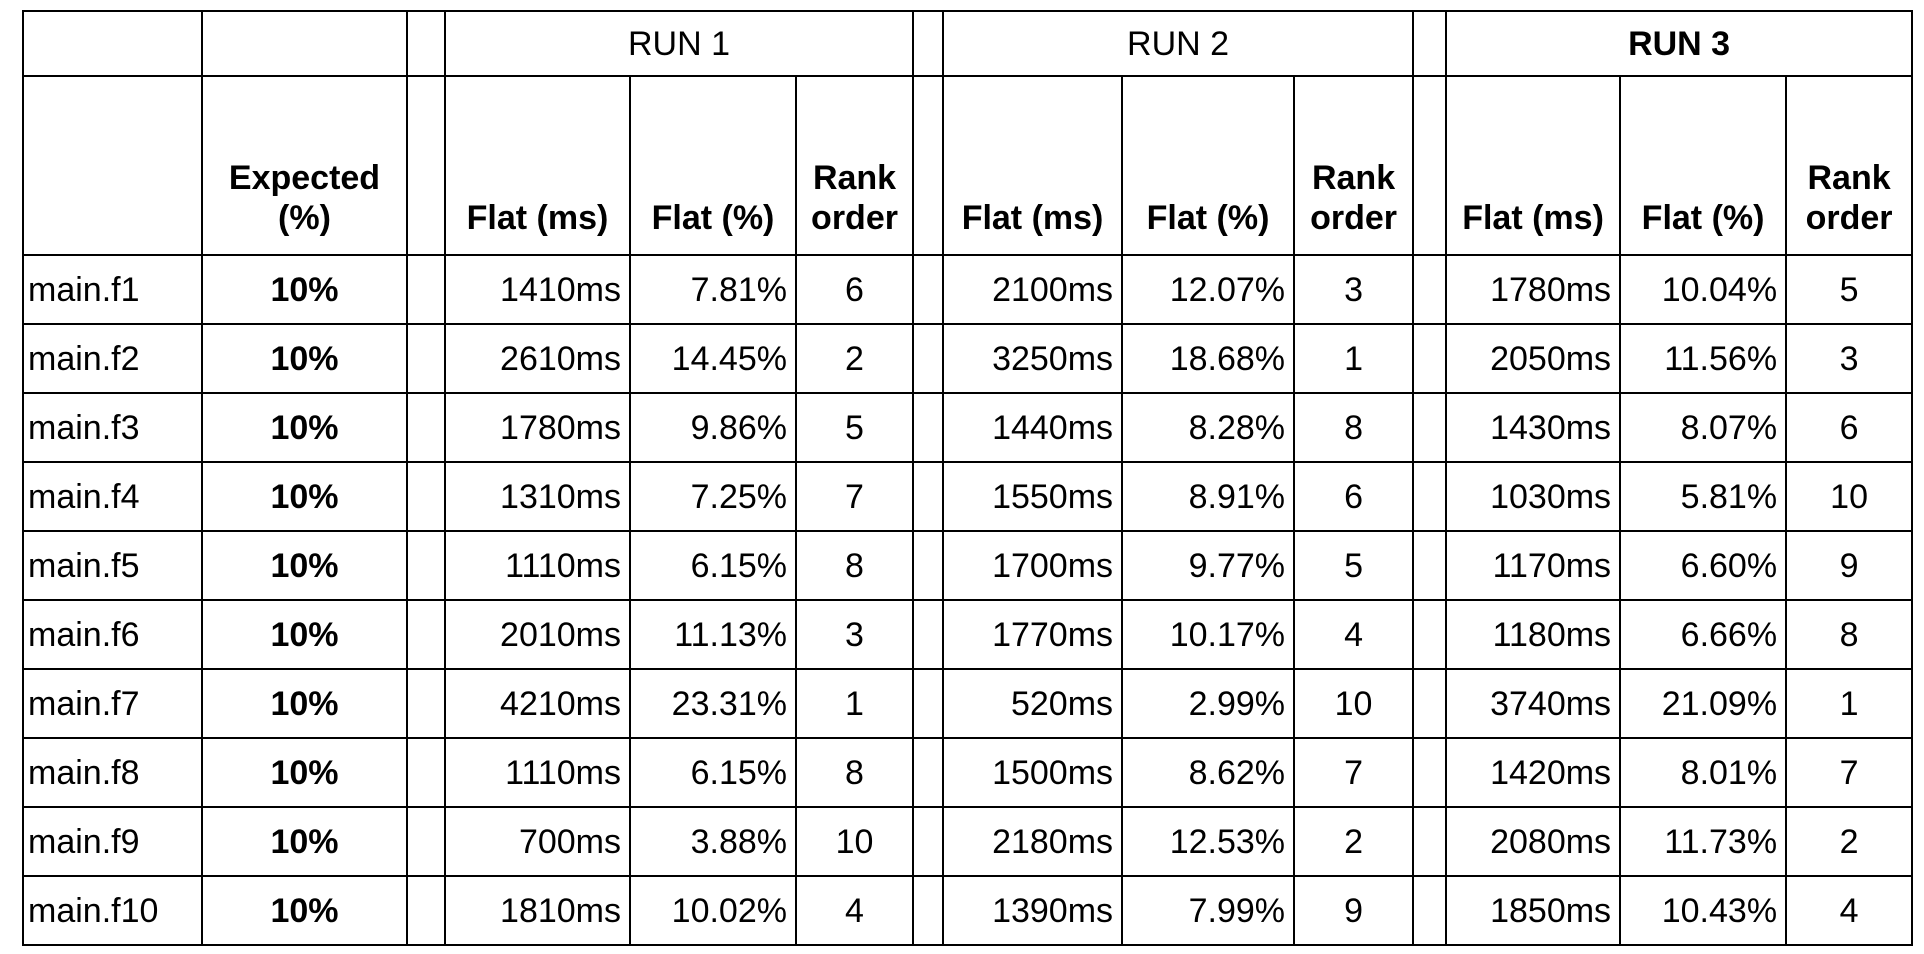 The width and height of the screenshot is (1924, 954). I want to click on function-name-cell: main.f6, so click(112, 634).